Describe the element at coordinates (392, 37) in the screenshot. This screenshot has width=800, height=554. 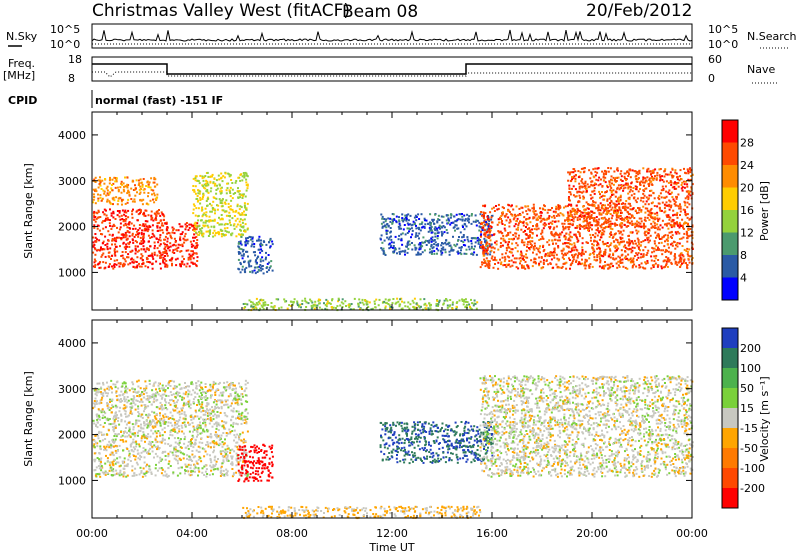
I see `noise-trace` at that location.